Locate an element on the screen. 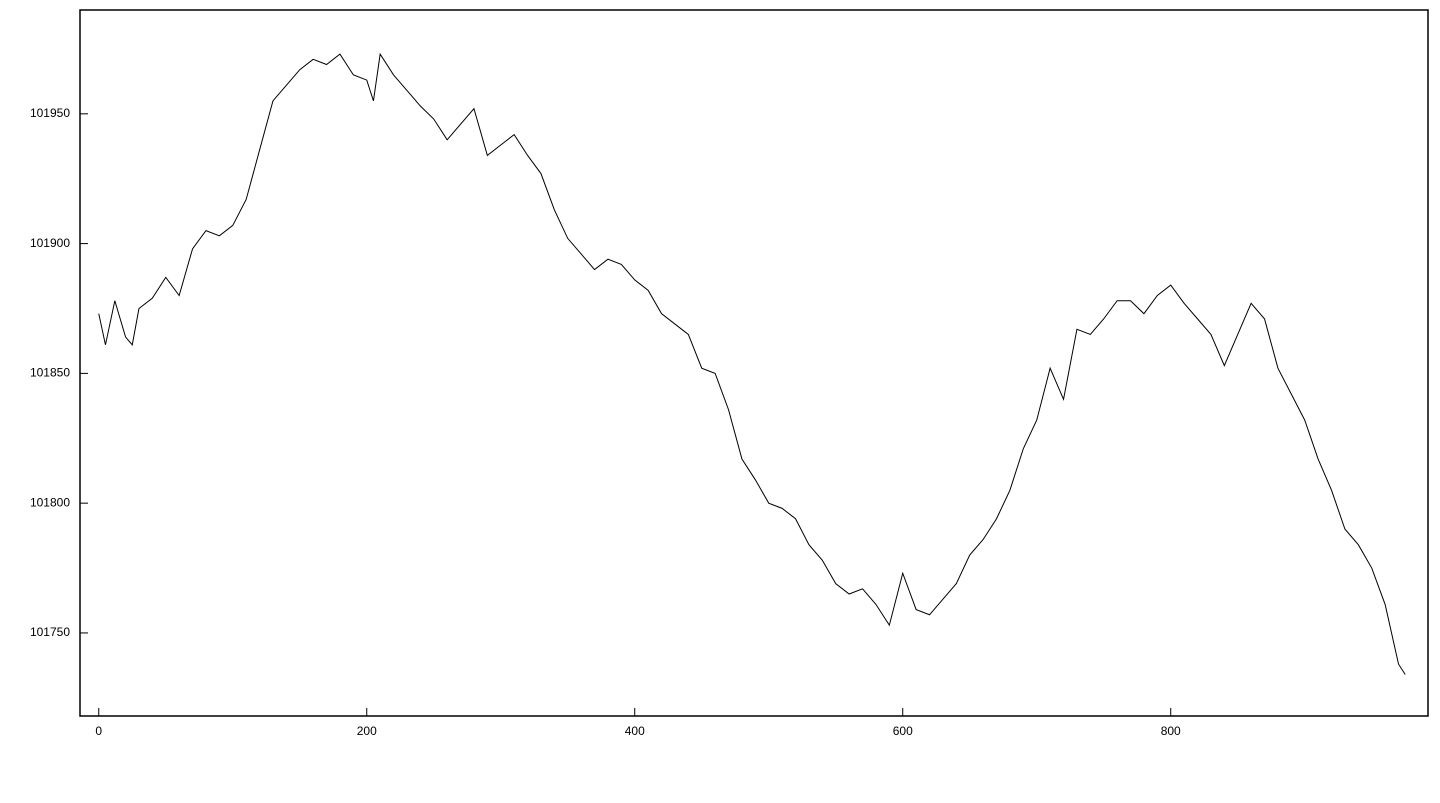 The width and height of the screenshot is (1440, 803). y-tick-label: 101800 is located at coordinates (50, 502).